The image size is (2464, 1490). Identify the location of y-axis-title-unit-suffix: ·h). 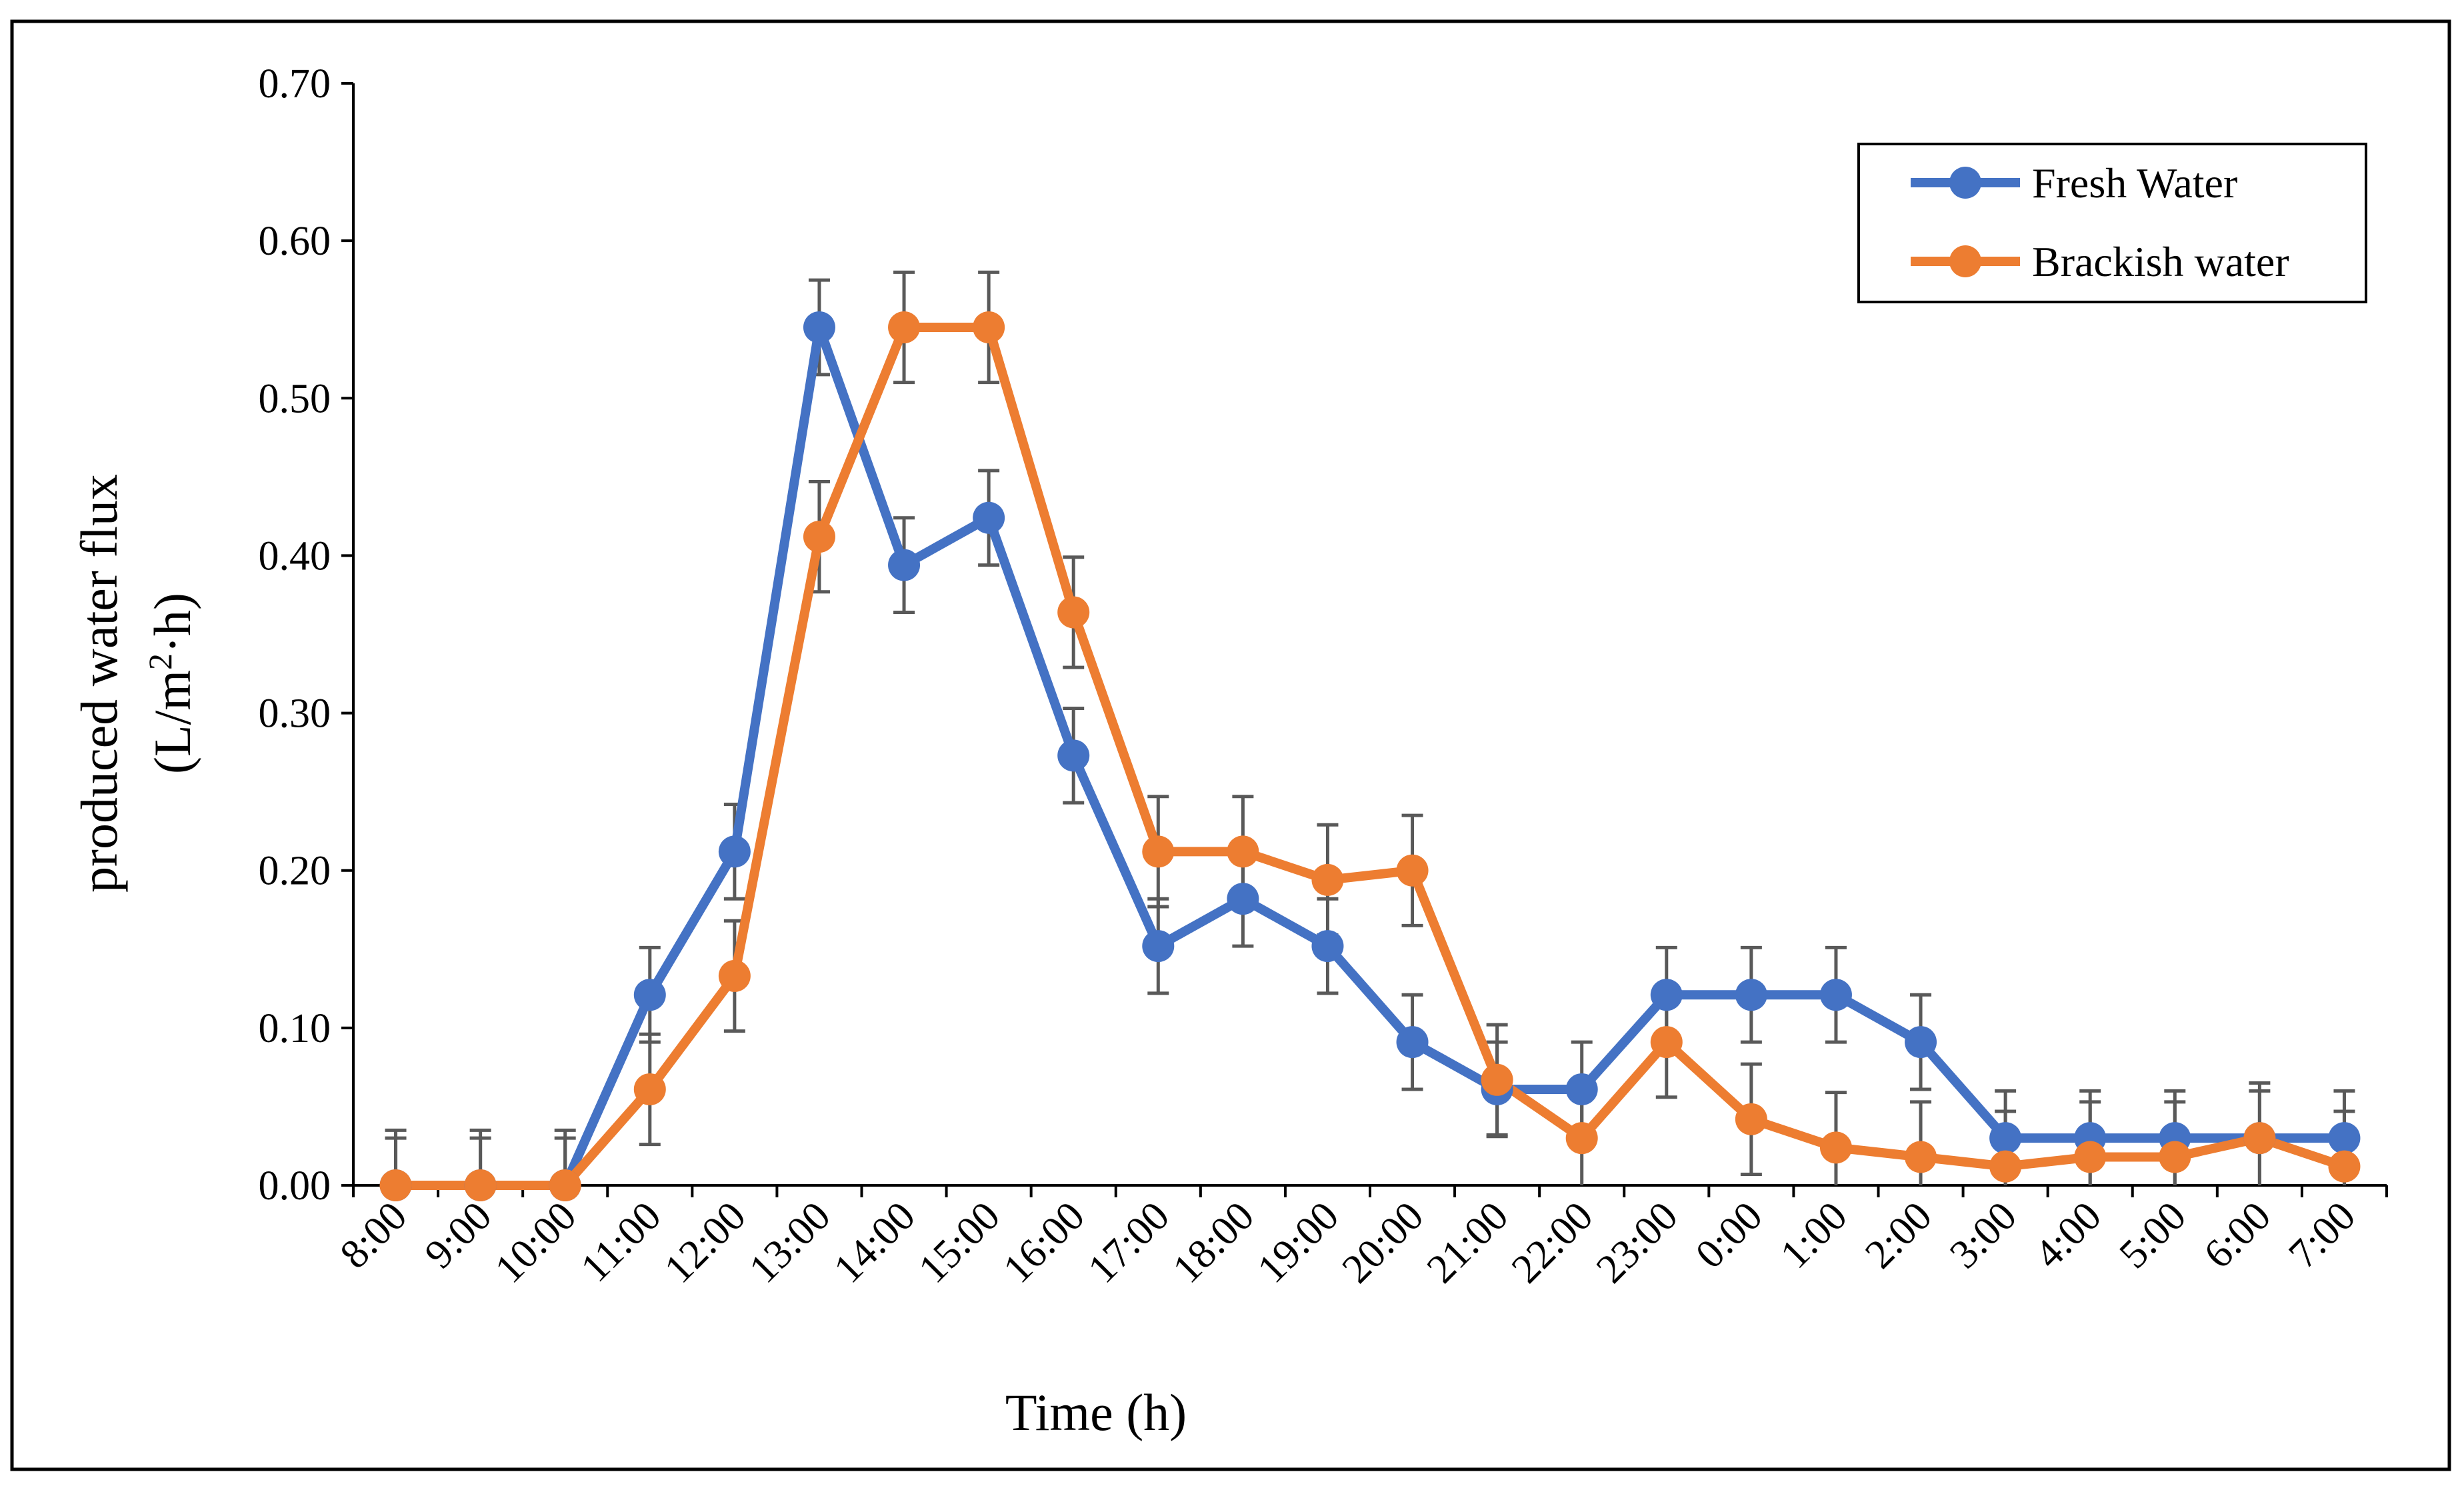
(172, 623).